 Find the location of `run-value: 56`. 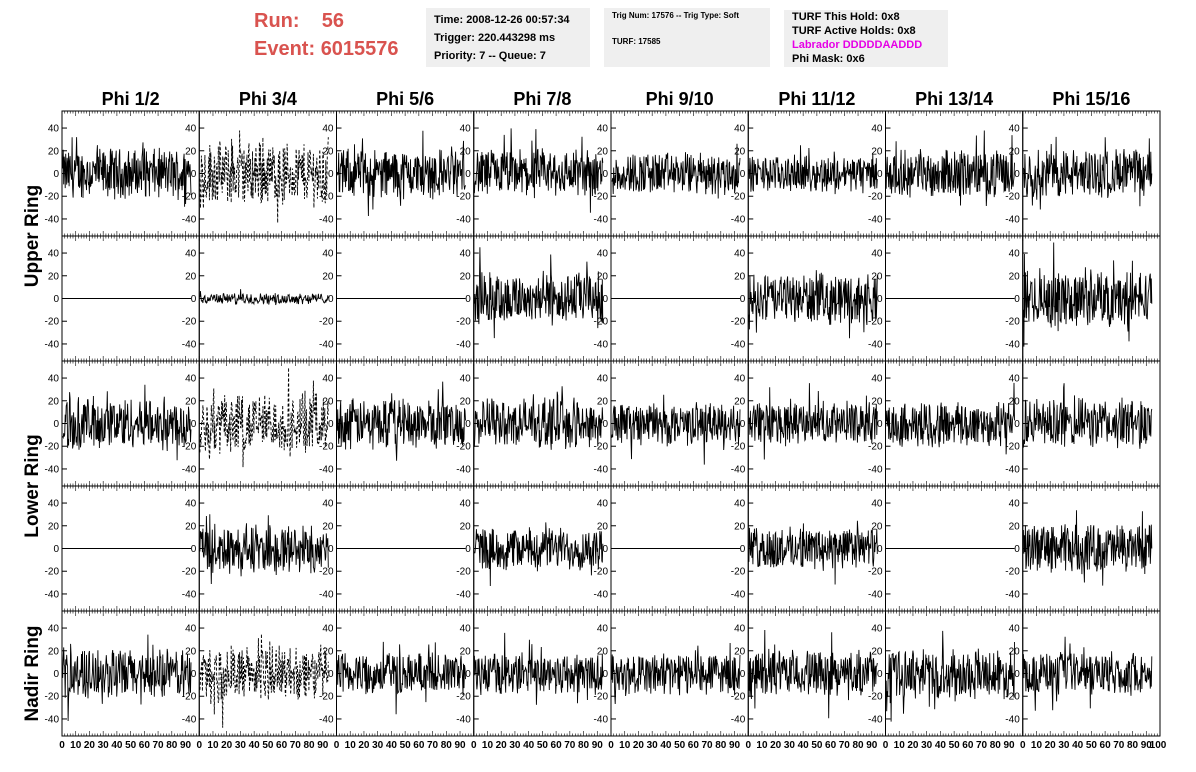

run-value: 56 is located at coordinates (333, 21).